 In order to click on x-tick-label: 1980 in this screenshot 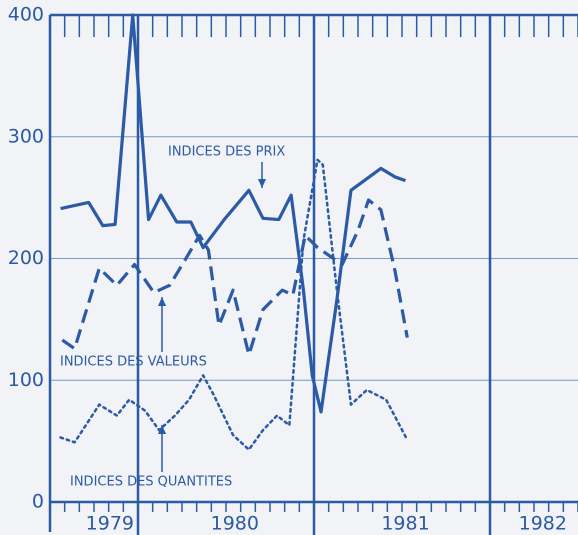, I will do `click(235, 524)`.